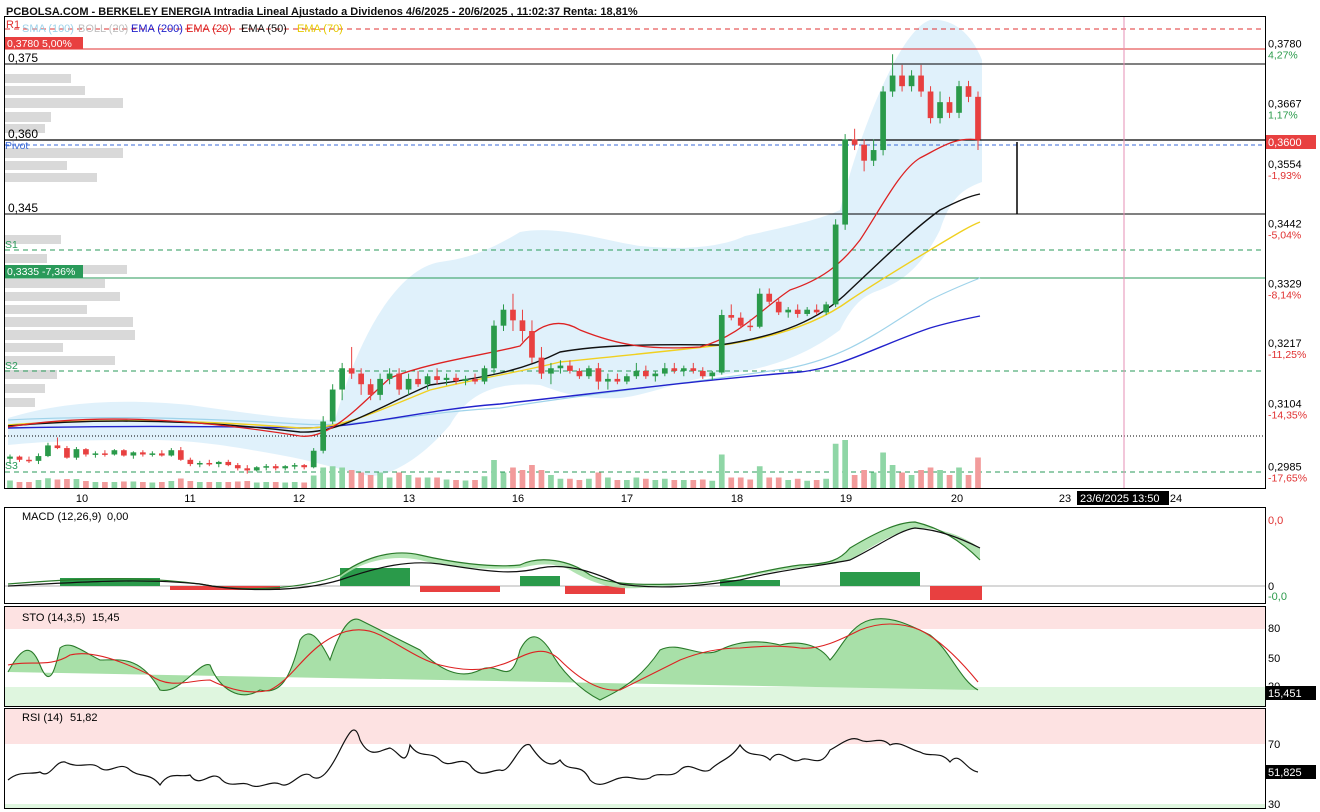  I want to click on price-axis-pct: -14,35%, so click(1287, 415).